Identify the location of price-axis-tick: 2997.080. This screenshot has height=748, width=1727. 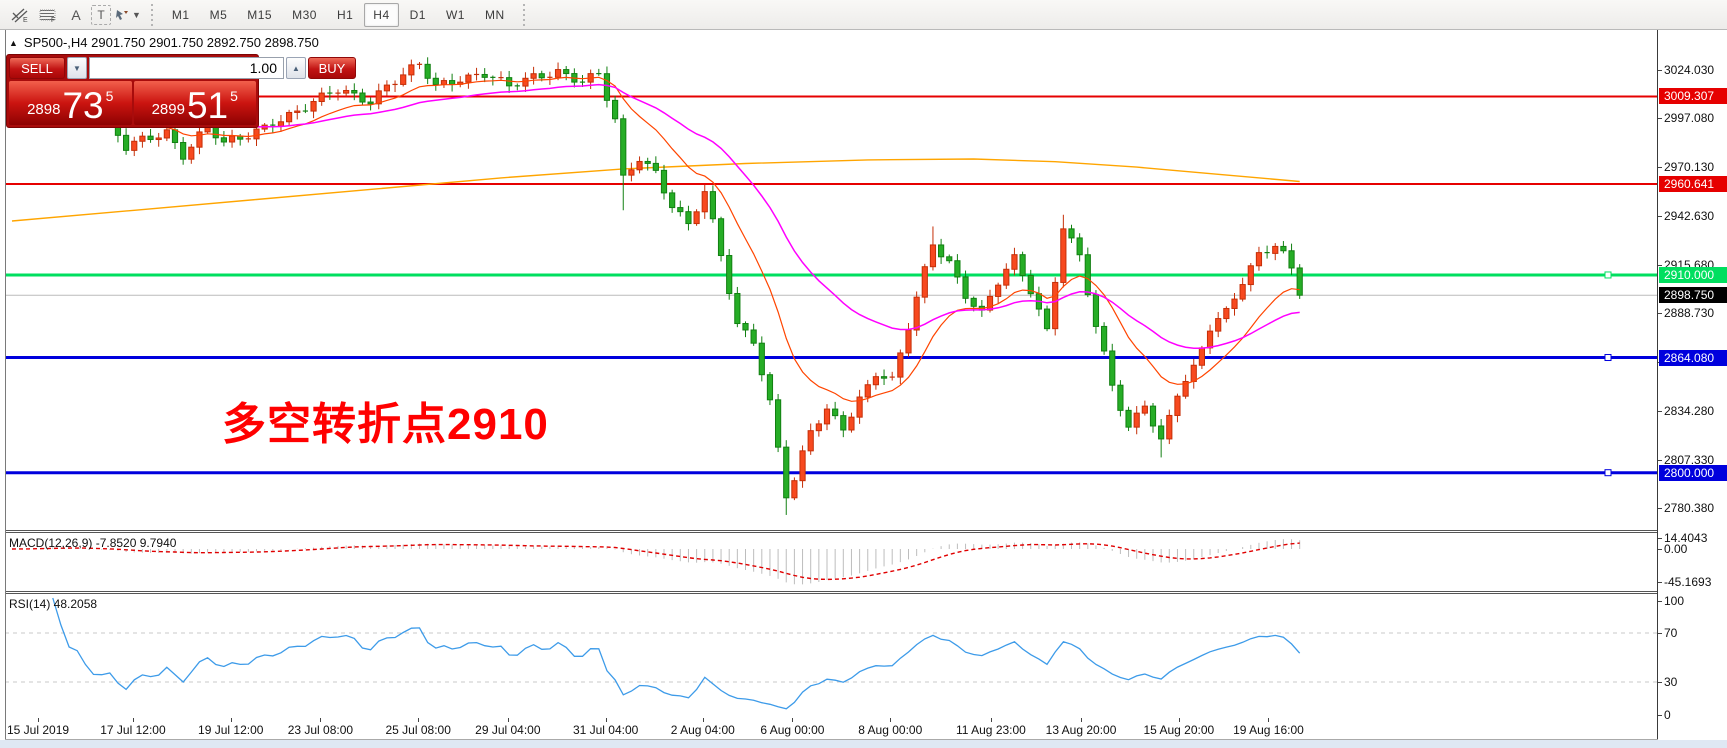
(1686, 118).